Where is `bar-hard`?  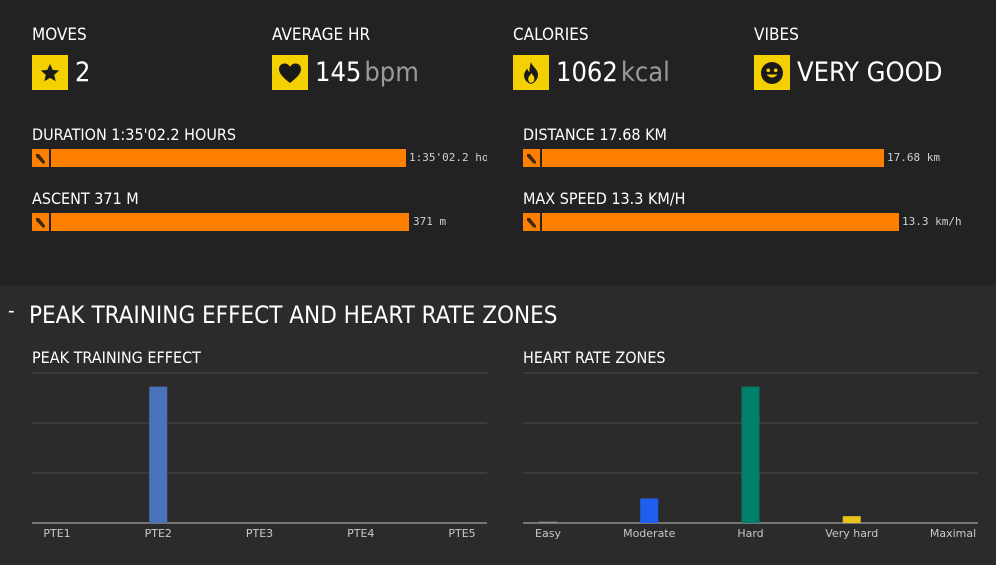 bar-hard is located at coordinates (750, 454).